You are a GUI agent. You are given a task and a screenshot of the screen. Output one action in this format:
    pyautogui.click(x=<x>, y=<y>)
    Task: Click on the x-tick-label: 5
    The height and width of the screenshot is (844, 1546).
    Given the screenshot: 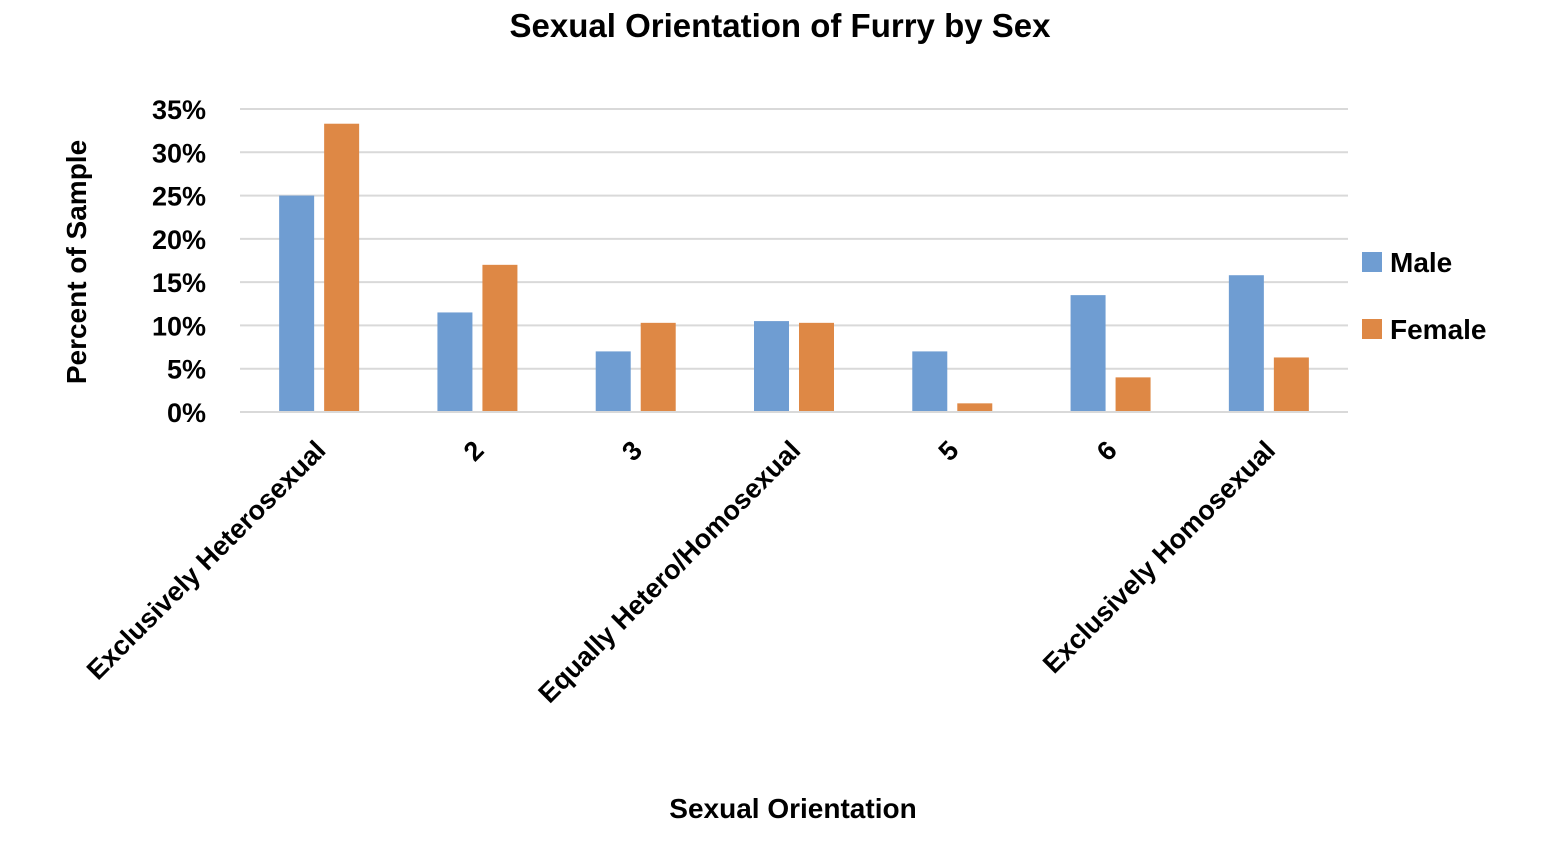 What is the action you would take?
    pyautogui.click(x=949, y=451)
    